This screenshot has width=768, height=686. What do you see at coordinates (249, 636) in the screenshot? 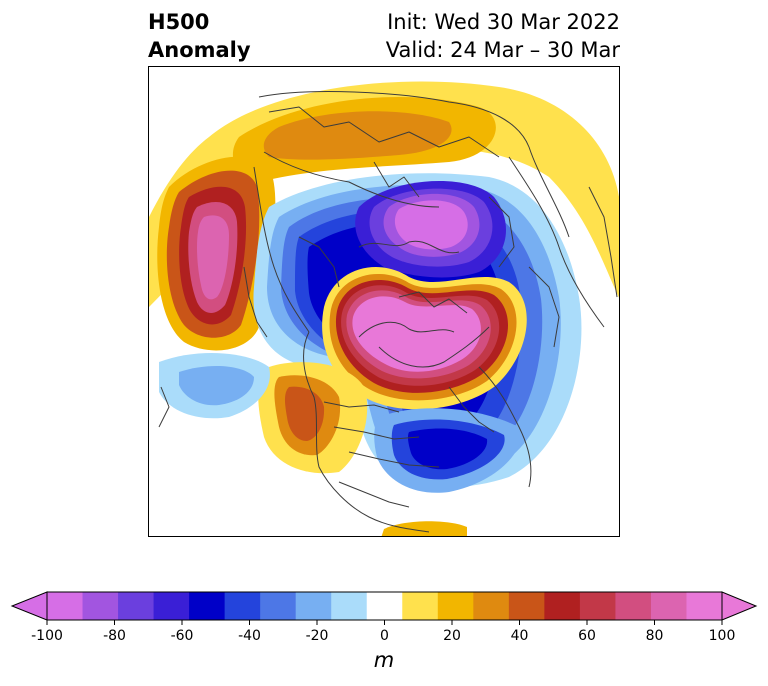
I see `colorbar-tick-label: -40` at bounding box center [249, 636].